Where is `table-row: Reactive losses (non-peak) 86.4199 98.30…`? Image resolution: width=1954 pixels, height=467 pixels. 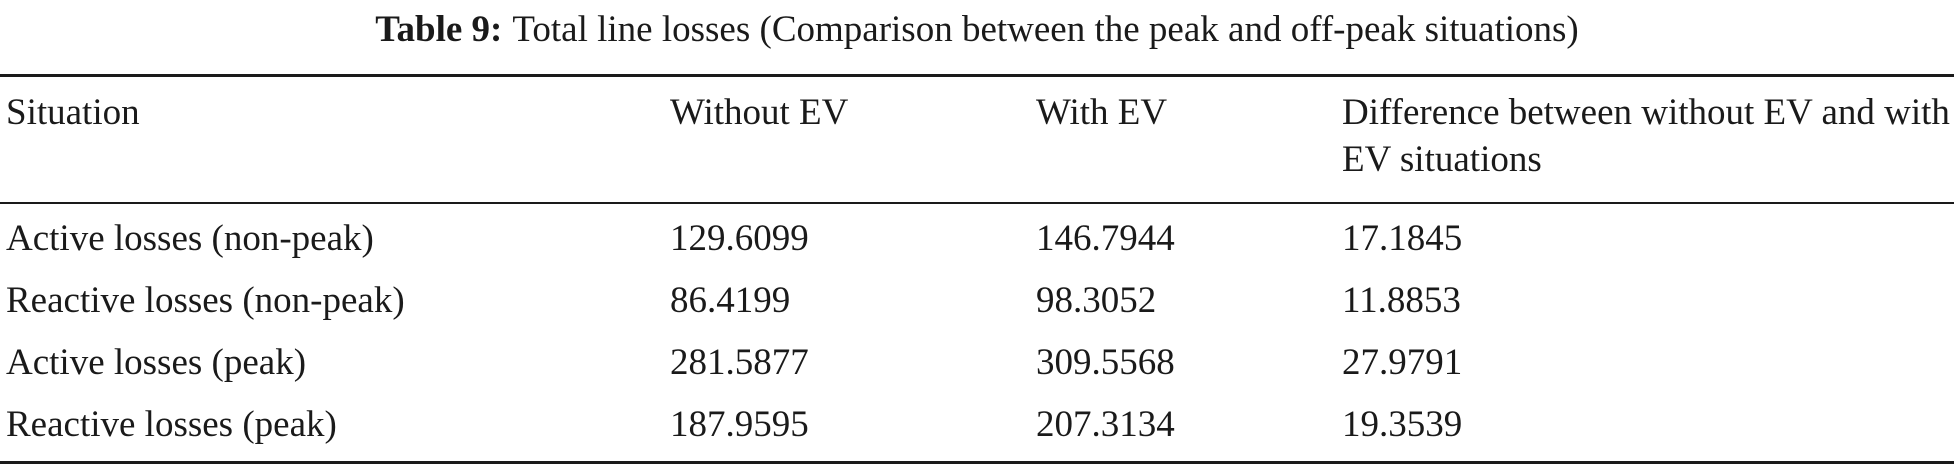
table-row: Reactive losses (non-peak) 86.4199 98.30… is located at coordinates (977, 303).